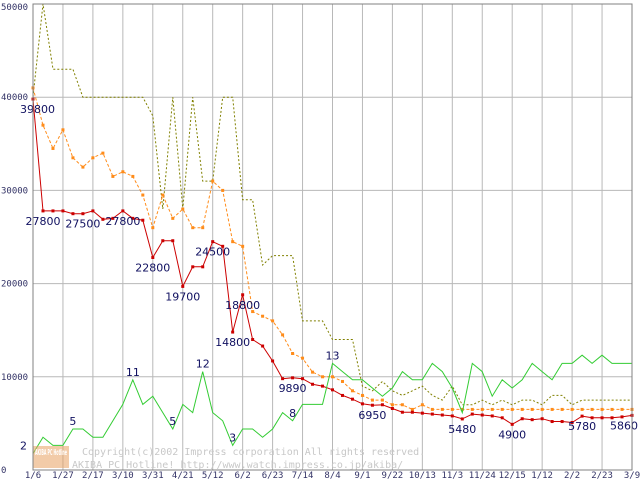 The height and width of the screenshot is (480, 640). What do you see at coordinates (422, 475) in the screenshot?
I see `x-tick-label: 10/13` at bounding box center [422, 475].